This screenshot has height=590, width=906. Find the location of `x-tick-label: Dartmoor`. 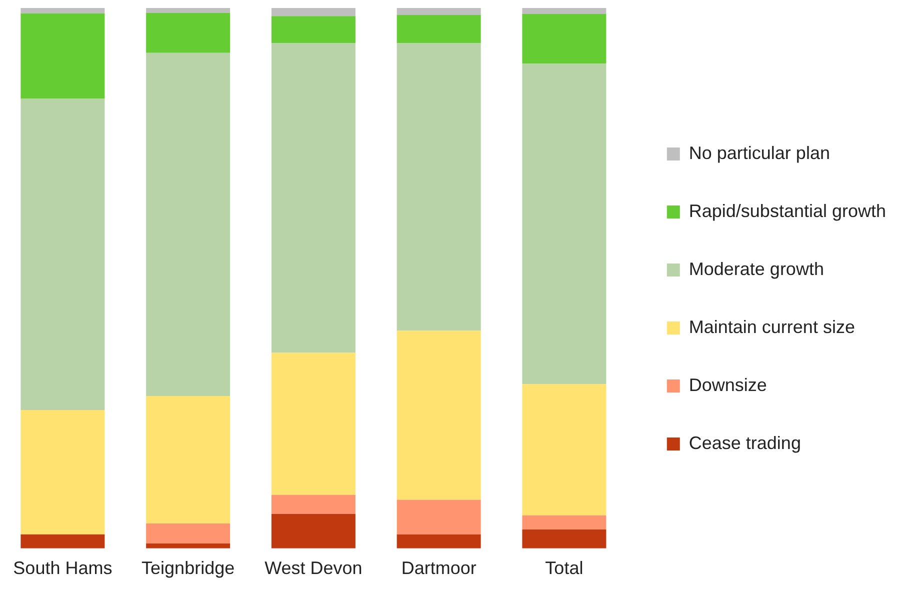

x-tick-label: Dartmoor is located at coordinates (438, 568).